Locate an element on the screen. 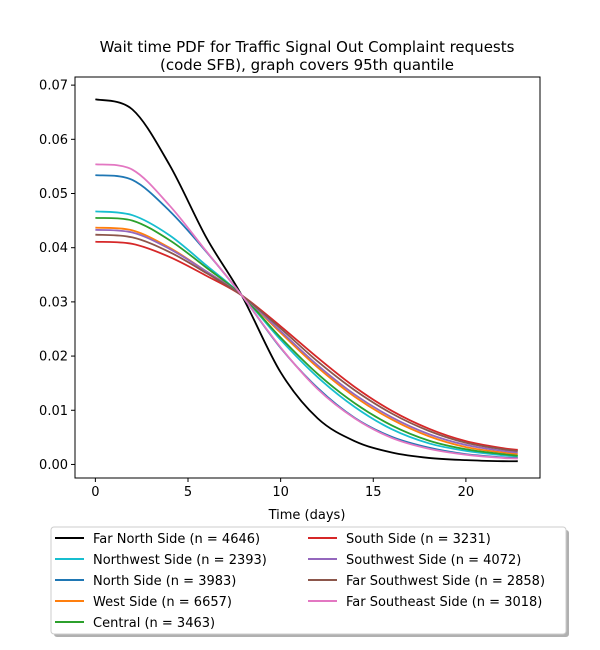 This screenshot has width=600, height=650. y-tick-label: 0.07 is located at coordinates (53, 86).